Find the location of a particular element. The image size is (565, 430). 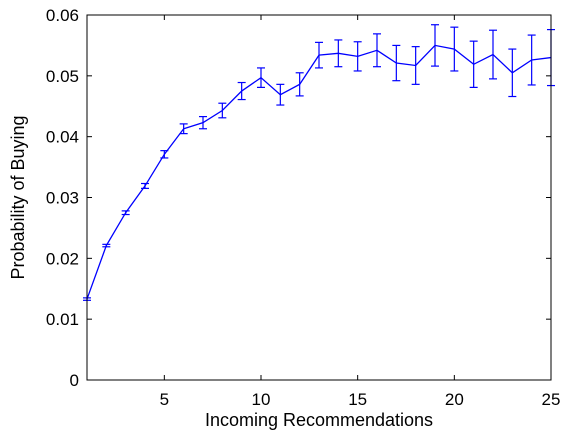

x-tick-label: 20 is located at coordinates (454, 399).